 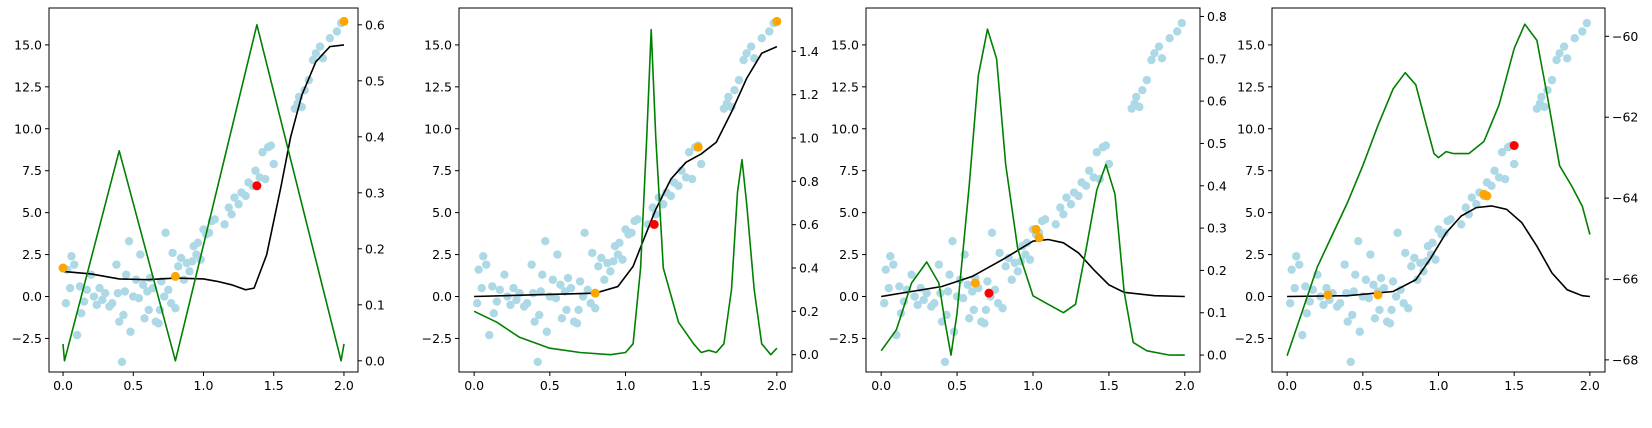 I want to click on mean-curve, so click(x=1438, y=251).